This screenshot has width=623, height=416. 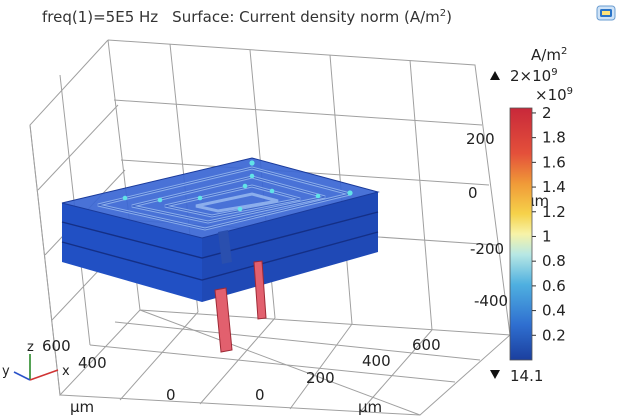 I want to click on colorbar-tick-label: 1.2, so click(x=554, y=212).